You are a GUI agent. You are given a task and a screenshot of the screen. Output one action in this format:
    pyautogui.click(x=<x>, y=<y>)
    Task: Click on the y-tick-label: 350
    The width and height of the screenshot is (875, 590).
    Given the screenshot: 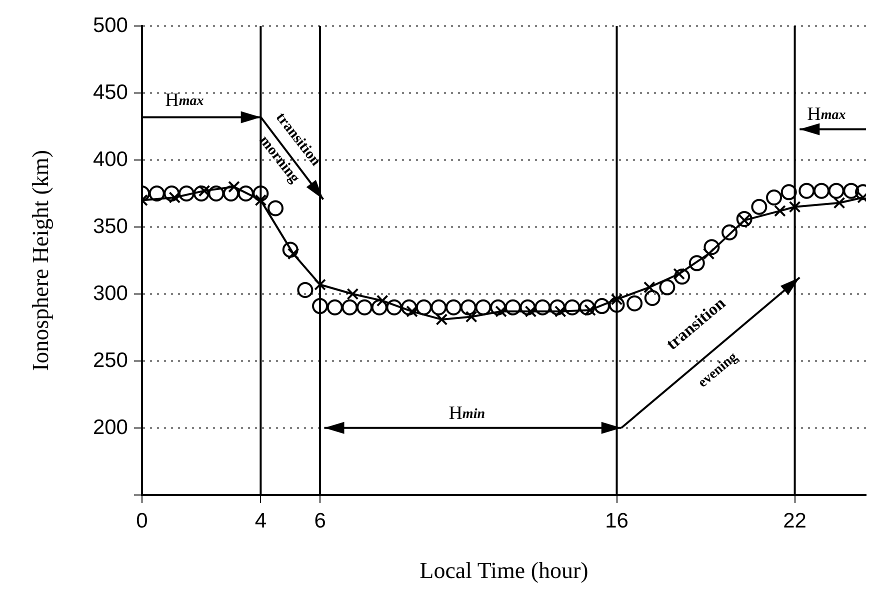 What is the action you would take?
    pyautogui.click(x=110, y=226)
    